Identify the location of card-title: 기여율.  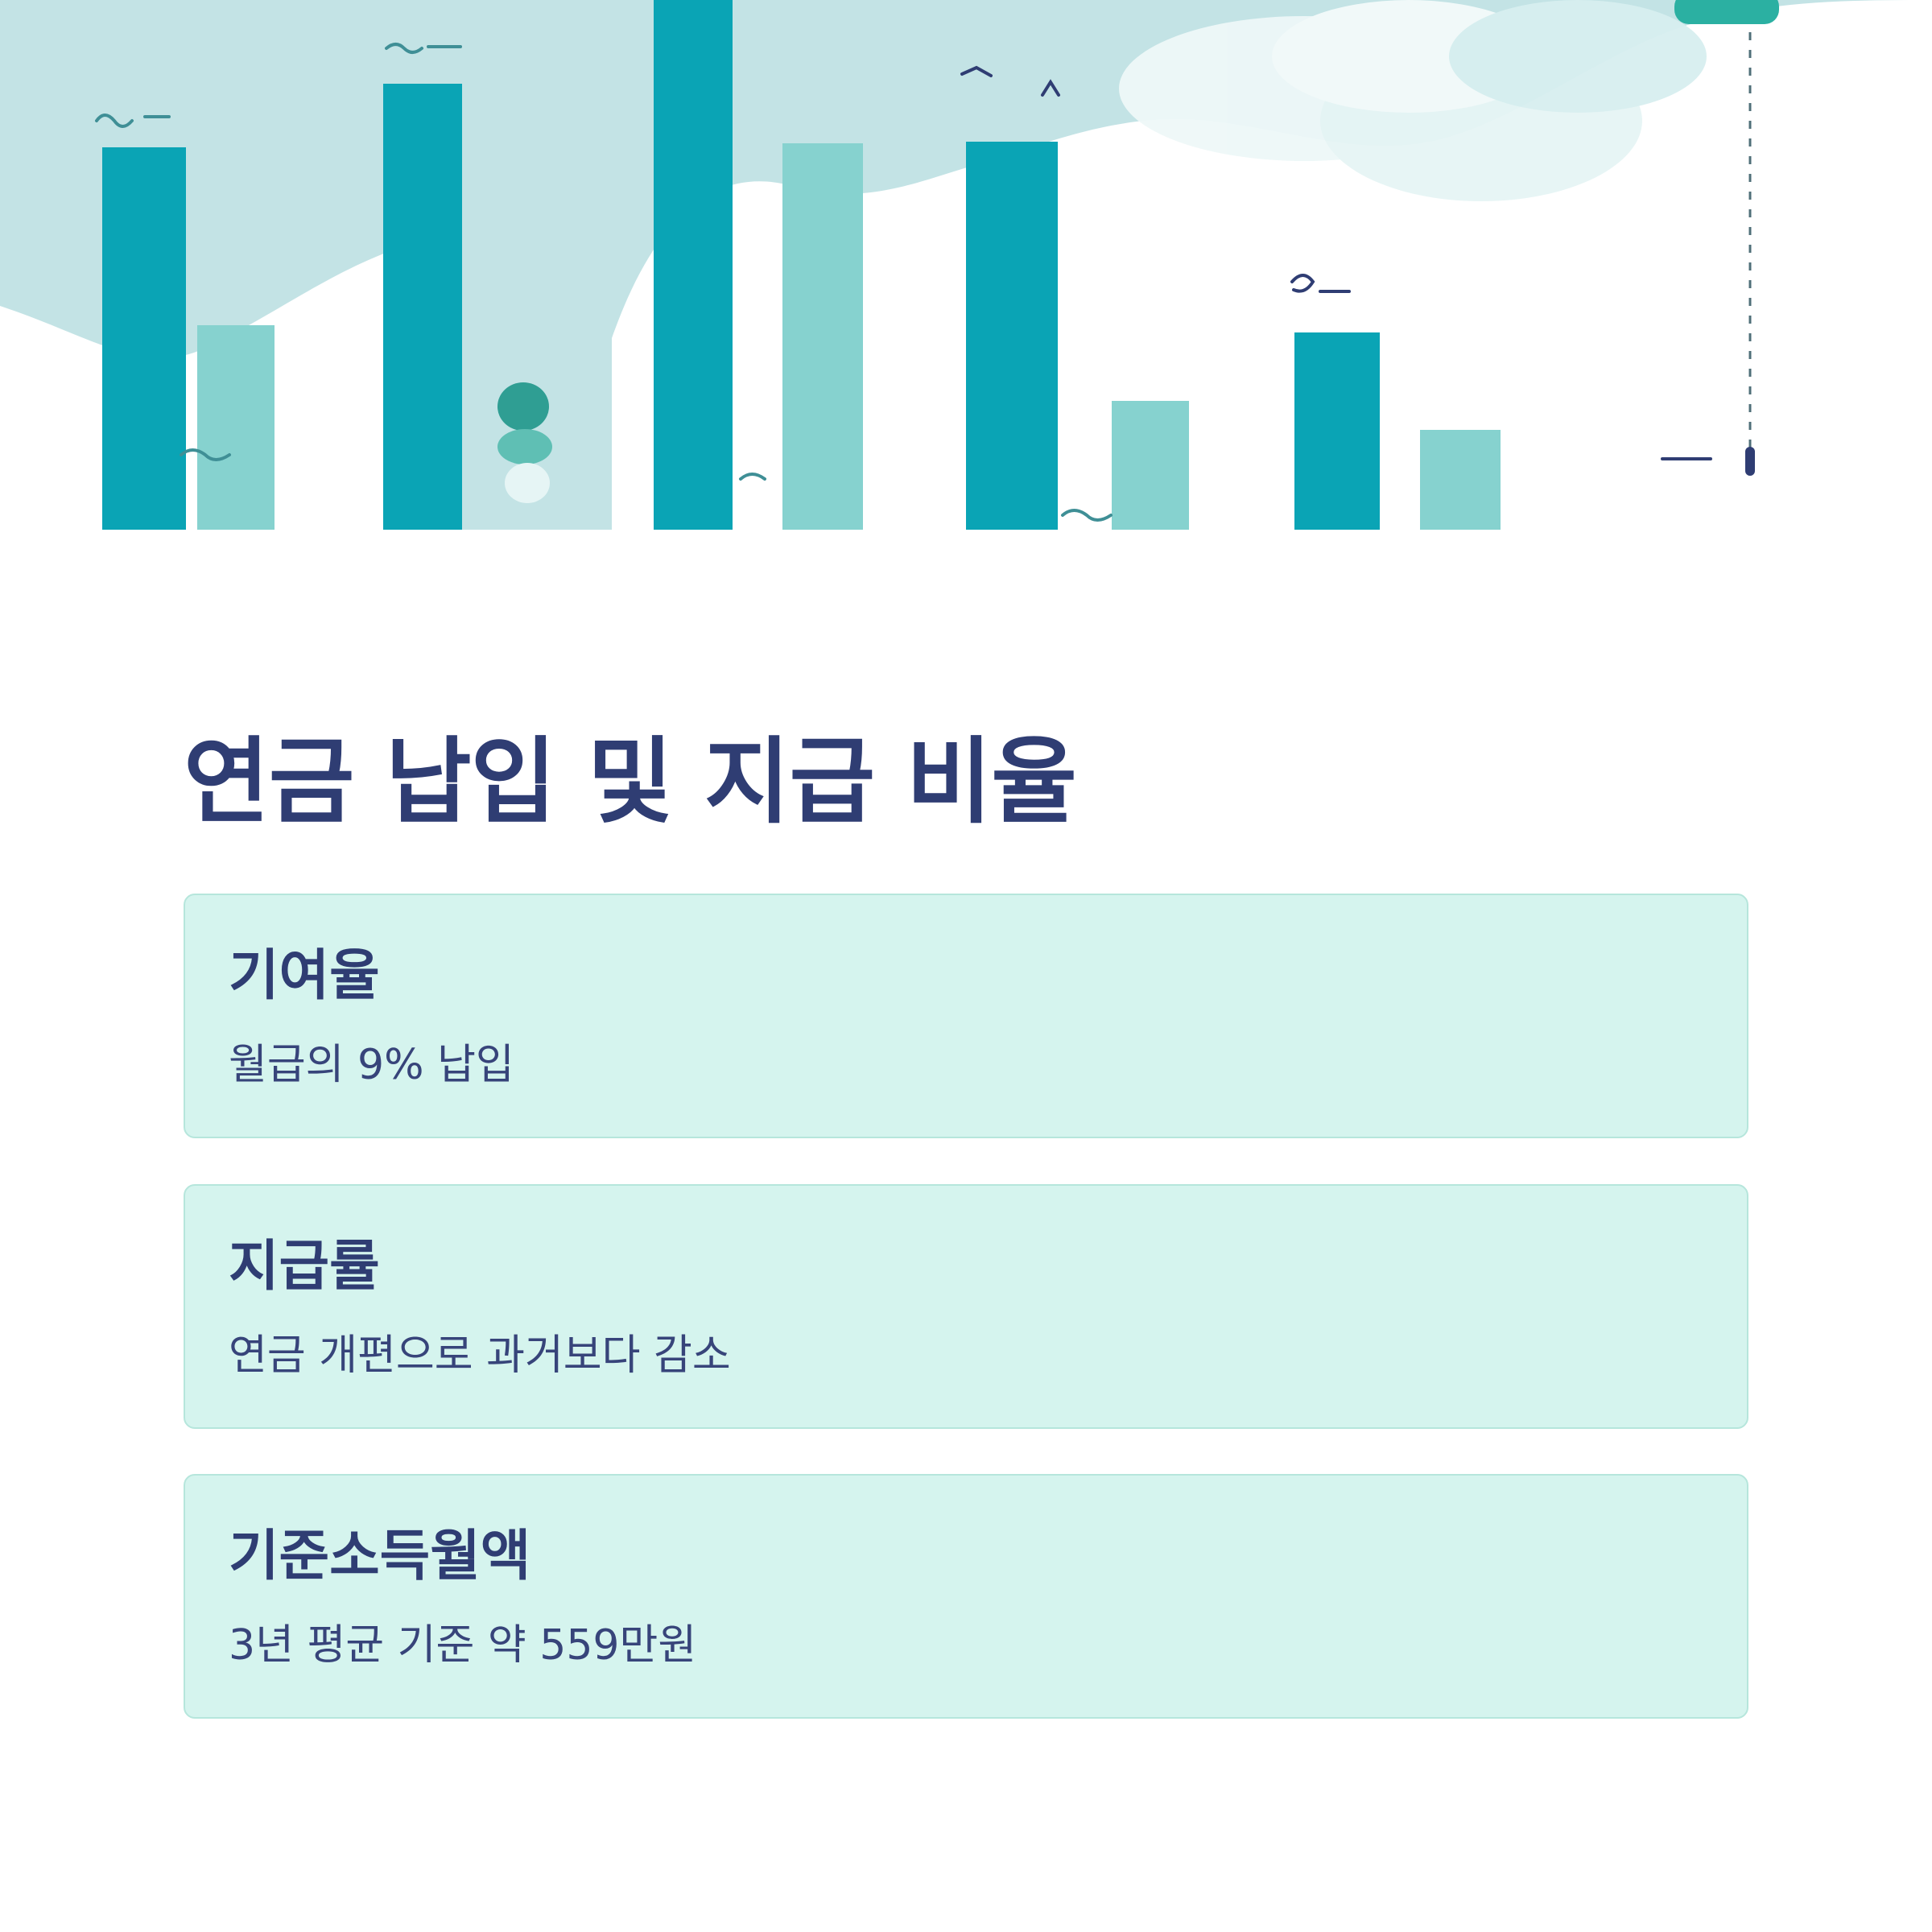
(304, 976).